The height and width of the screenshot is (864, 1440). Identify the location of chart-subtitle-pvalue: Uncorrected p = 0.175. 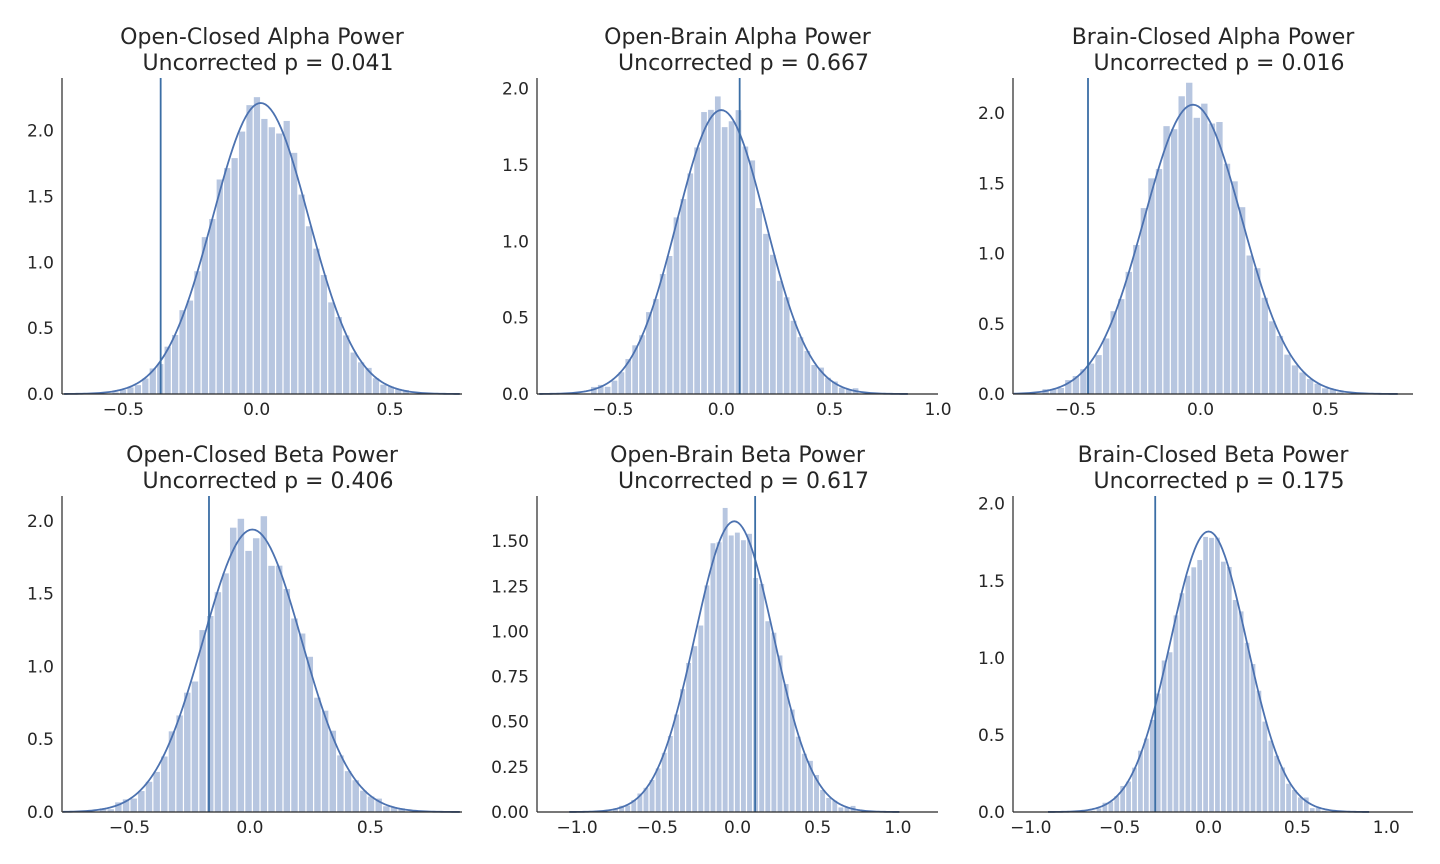
(1219, 481).